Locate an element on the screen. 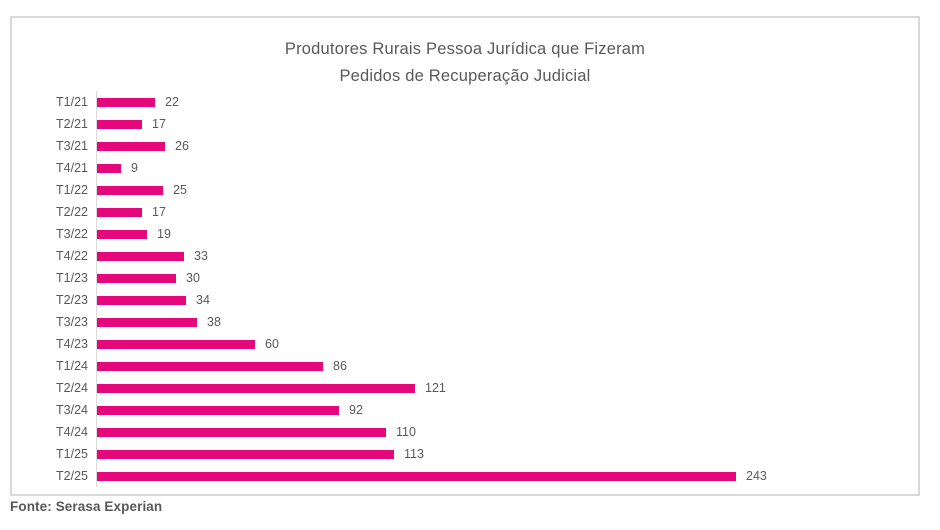 The width and height of the screenshot is (940, 530). bar-area: 110 is located at coordinates (256, 432).